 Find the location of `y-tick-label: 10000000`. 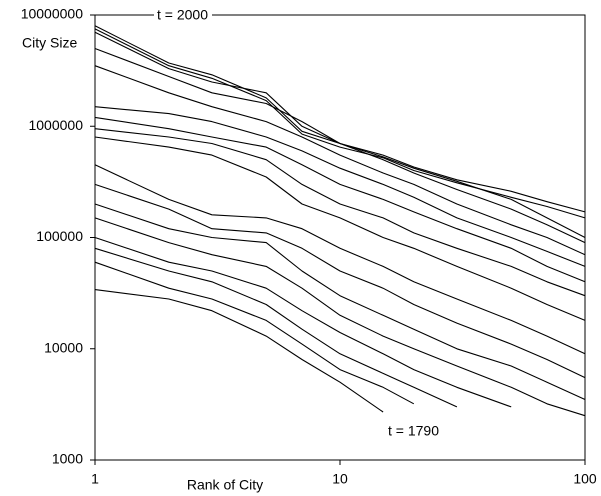

y-tick-label: 10000000 is located at coordinates (52, 14).